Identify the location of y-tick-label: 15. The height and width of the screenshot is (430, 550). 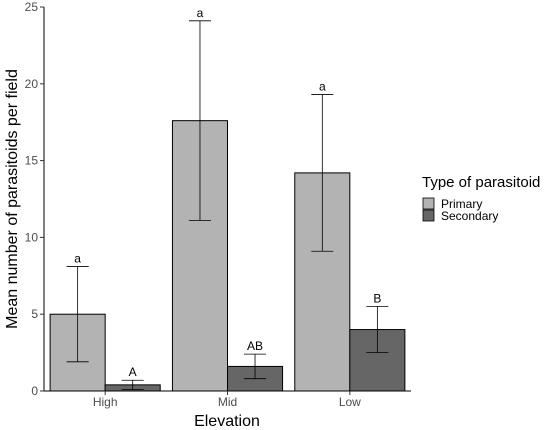
(32, 161).